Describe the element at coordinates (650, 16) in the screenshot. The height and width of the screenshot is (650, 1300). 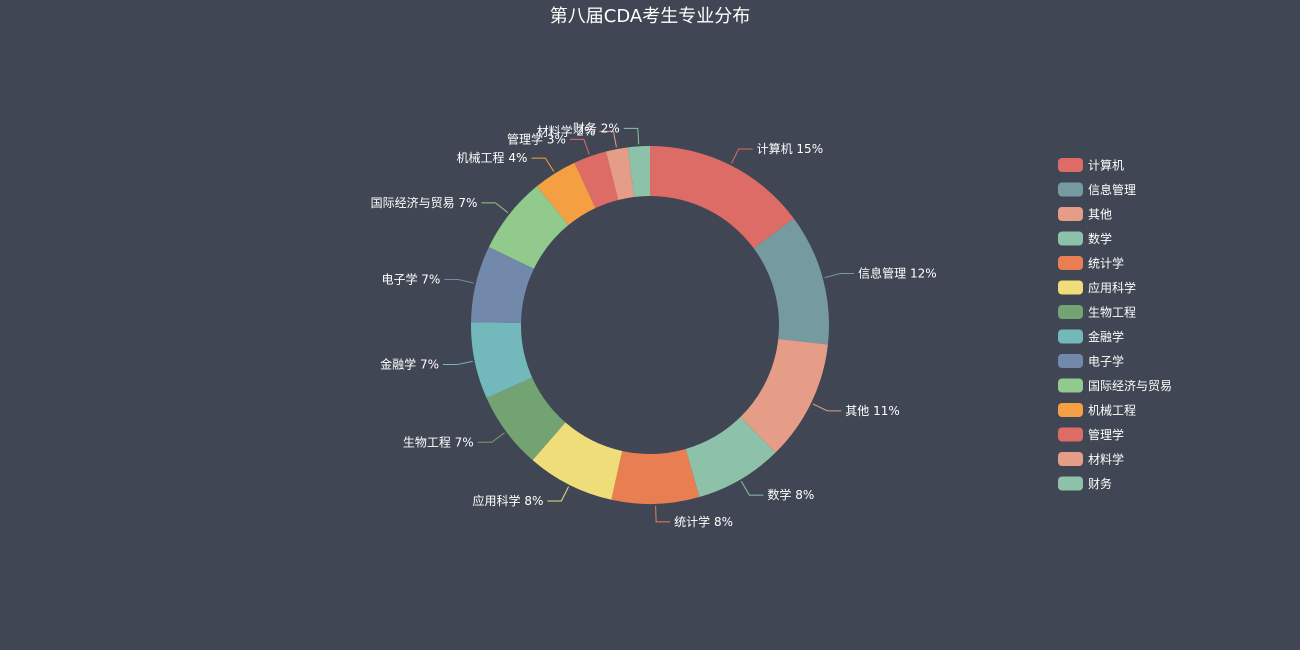
I see `chart-title: 第八届CDA考生专业分布` at that location.